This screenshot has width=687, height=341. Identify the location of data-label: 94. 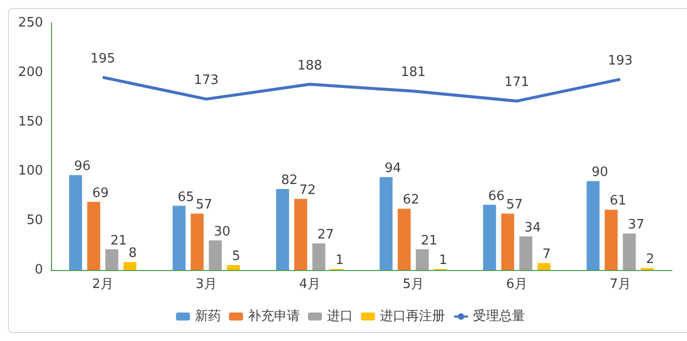
(393, 168).